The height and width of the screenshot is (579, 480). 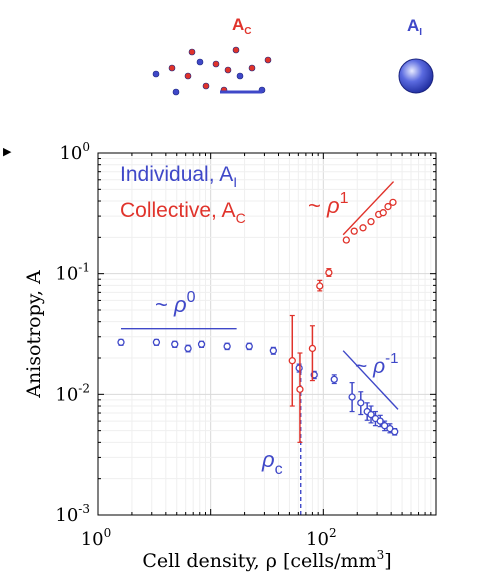 What do you see at coordinates (34, 334) in the screenshot?
I see `y-axis-label: Anisotropy, A` at bounding box center [34, 334].